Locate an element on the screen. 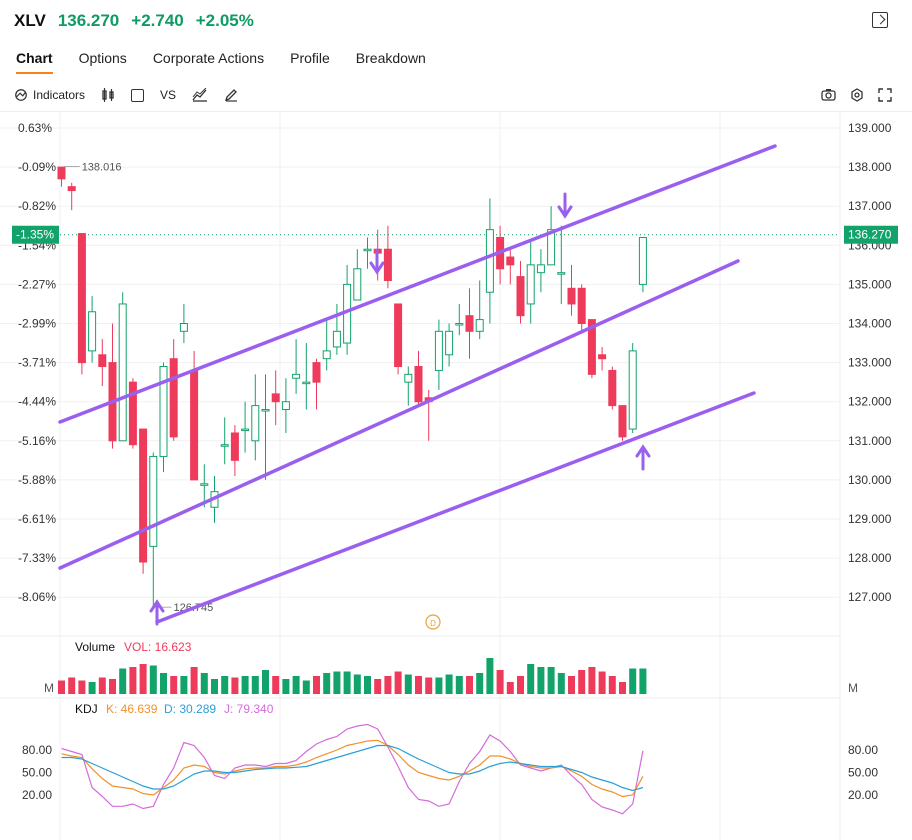  percent-tick-label: -5.16% is located at coordinates (37, 441).